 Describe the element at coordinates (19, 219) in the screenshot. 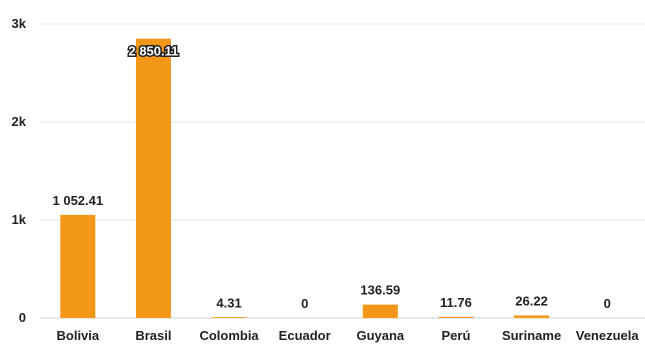

I see `y-tick-label: 1k` at that location.